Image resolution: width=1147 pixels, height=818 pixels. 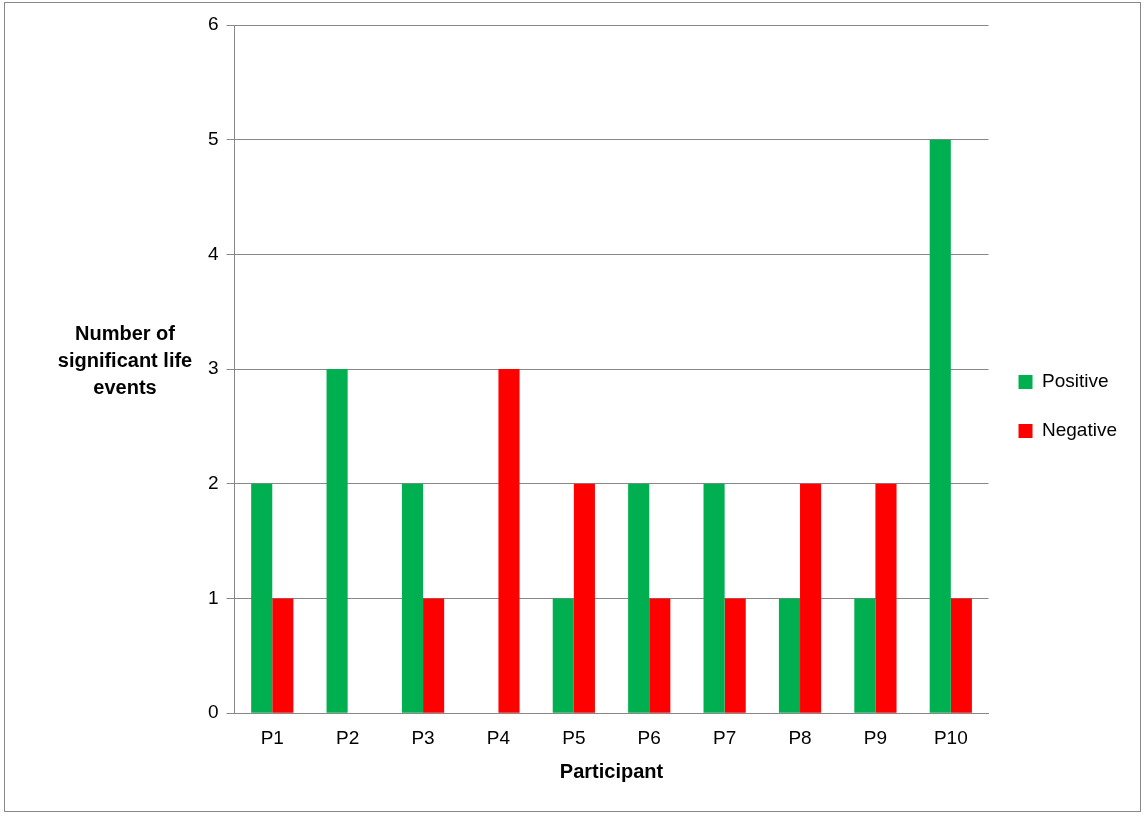 I want to click on x-tick-label: P5, so click(x=574, y=737).